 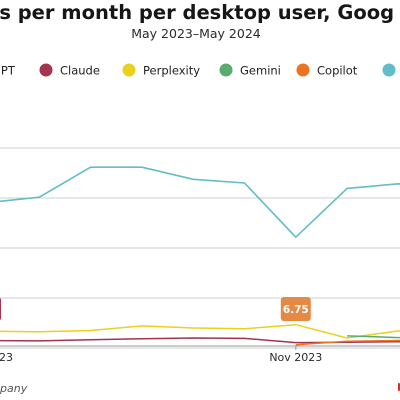 What do you see at coordinates (196, 33) in the screenshot?
I see `chart-subtitle: May 2023–May 2024` at bounding box center [196, 33].